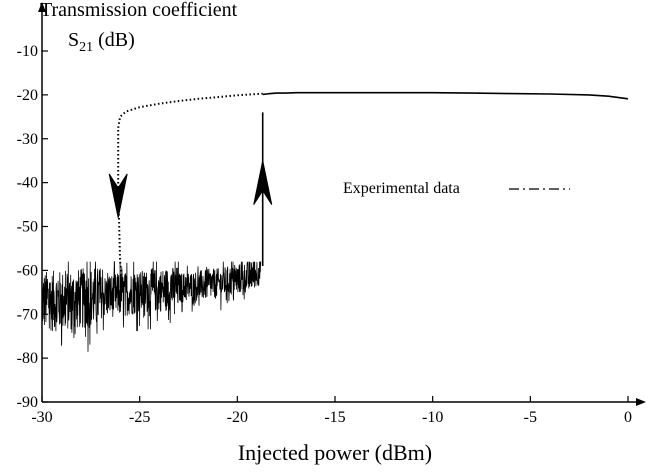 Image resolution: width=649 pixels, height=472 pixels. I want to click on y-axis-title: Transmission coefficient, so click(139, 10).